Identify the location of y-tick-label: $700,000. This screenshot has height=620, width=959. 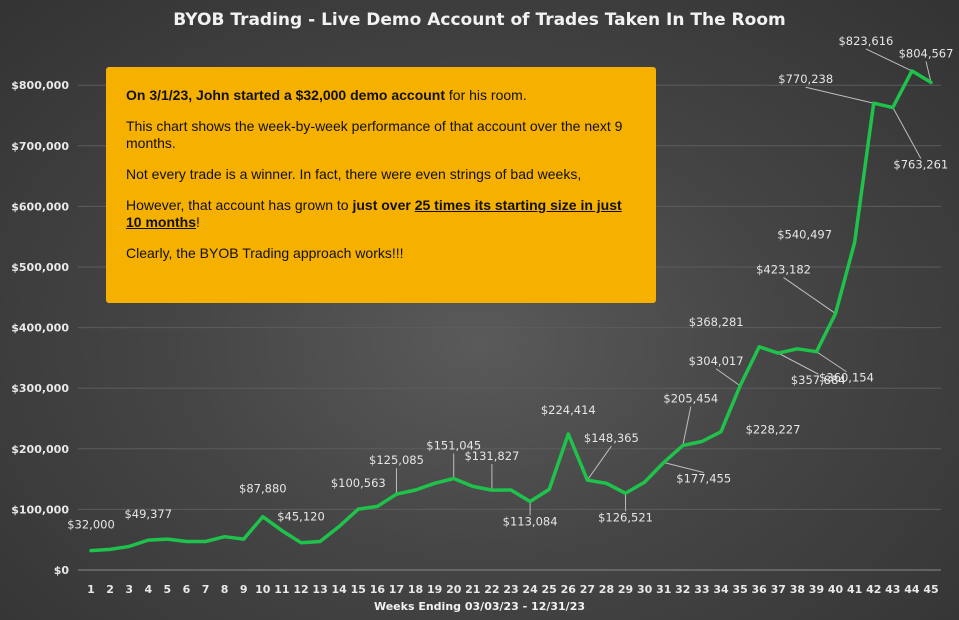
(40, 146).